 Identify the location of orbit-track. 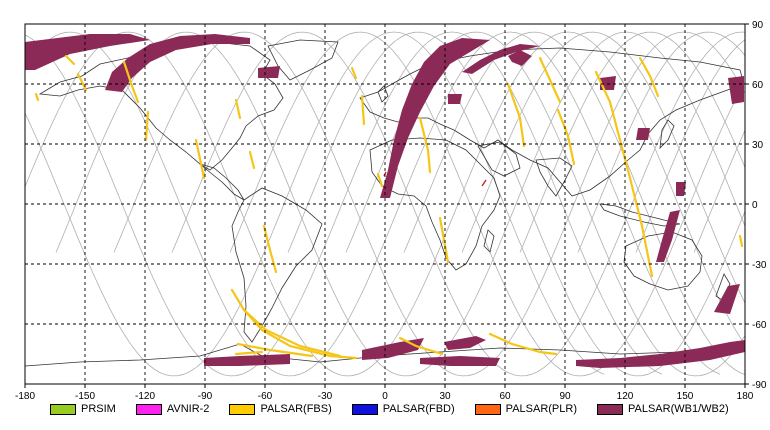
(661, 142).